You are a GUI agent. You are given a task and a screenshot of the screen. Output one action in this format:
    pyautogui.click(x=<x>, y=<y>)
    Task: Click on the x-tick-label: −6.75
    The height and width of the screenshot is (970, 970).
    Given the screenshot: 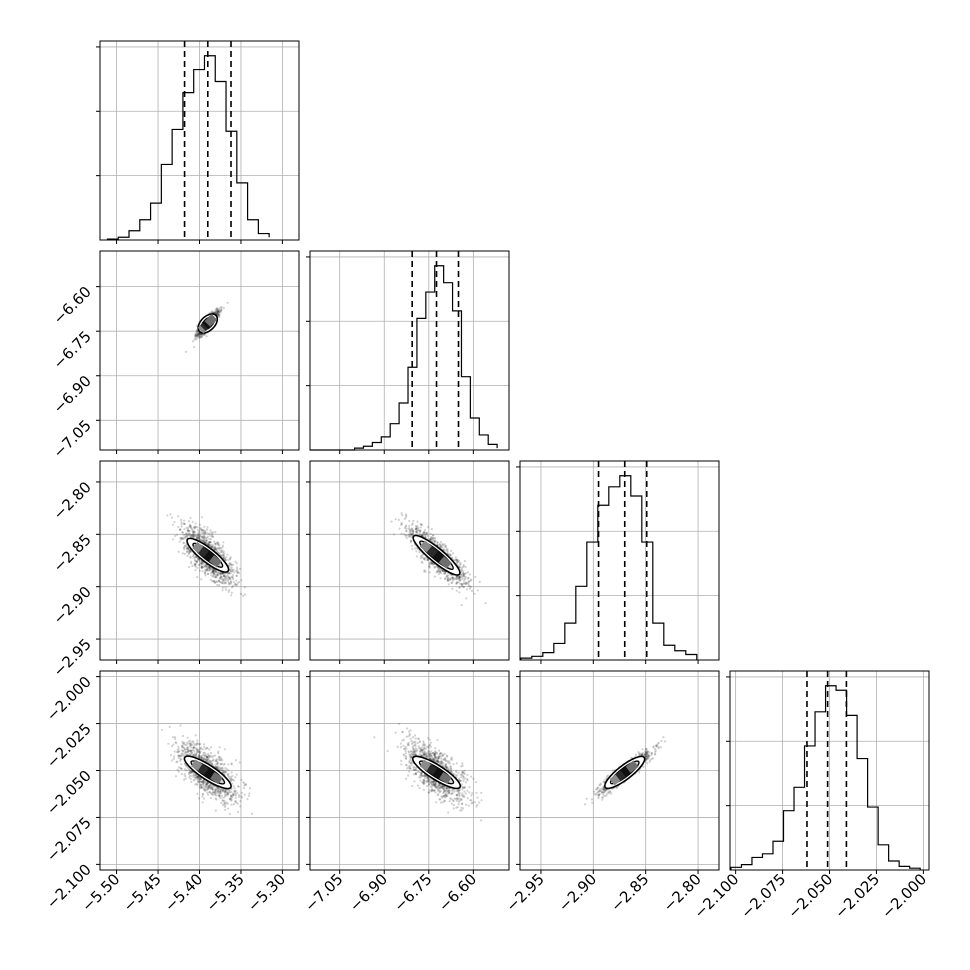 What is the action you would take?
    pyautogui.click(x=412, y=892)
    